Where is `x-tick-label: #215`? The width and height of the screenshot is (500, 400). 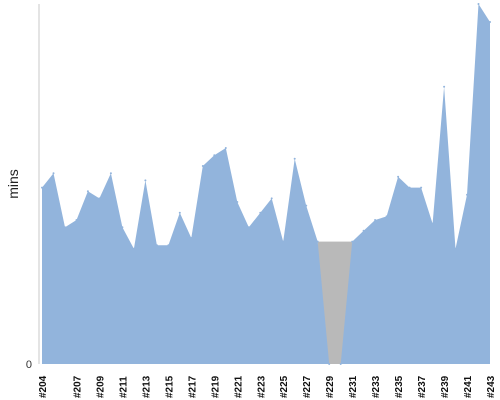
x-tick-label: #215 is located at coordinates (169, 386).